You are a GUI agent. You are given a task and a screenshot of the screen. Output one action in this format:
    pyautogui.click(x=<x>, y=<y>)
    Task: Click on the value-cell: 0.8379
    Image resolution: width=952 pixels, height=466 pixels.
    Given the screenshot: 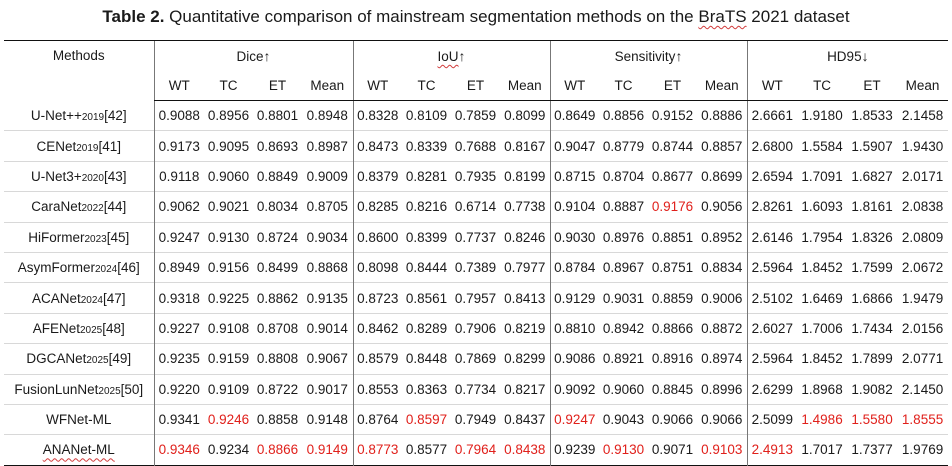 What is the action you would take?
    pyautogui.click(x=377, y=176)
    